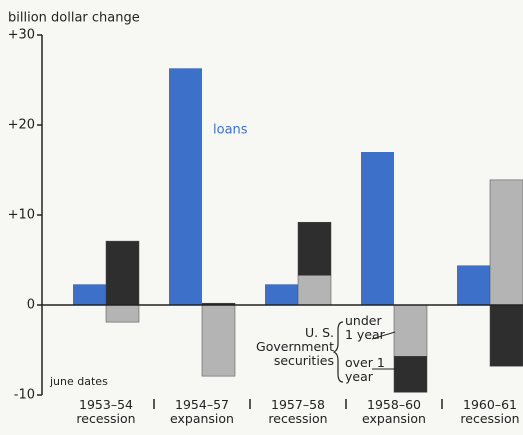 The height and width of the screenshot is (435, 523). I want to click on y-axis-label: billion dollar change, so click(74, 18).